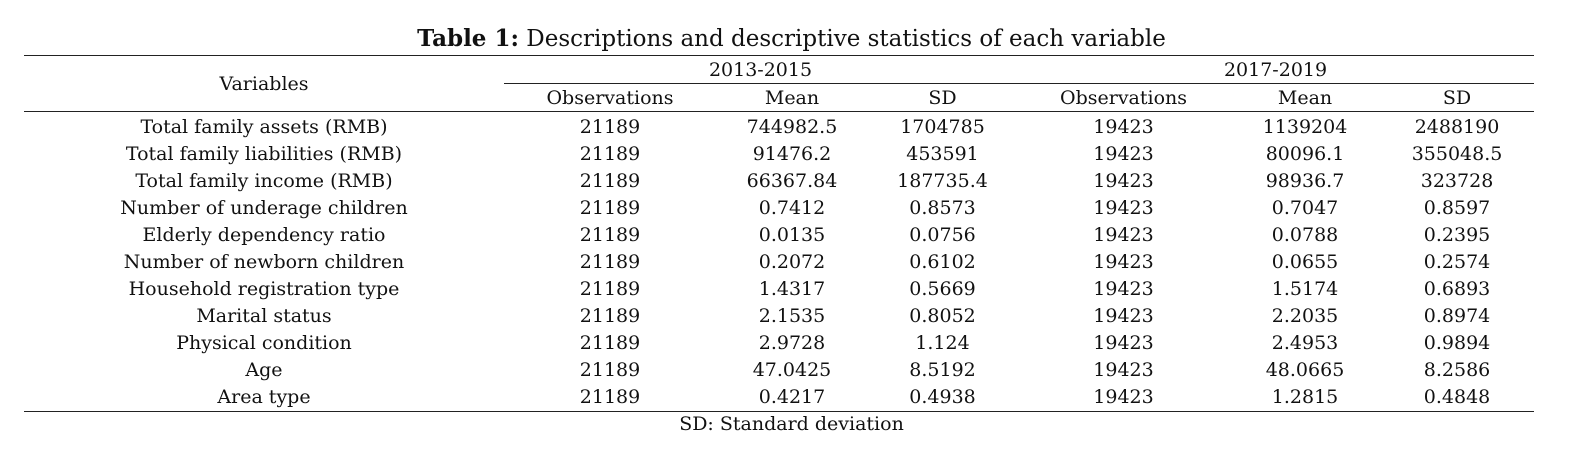 This screenshot has width=1583, height=451. Describe the element at coordinates (792, 370) in the screenshot. I see `mean-2013-2015-cell: 47.0425` at that location.